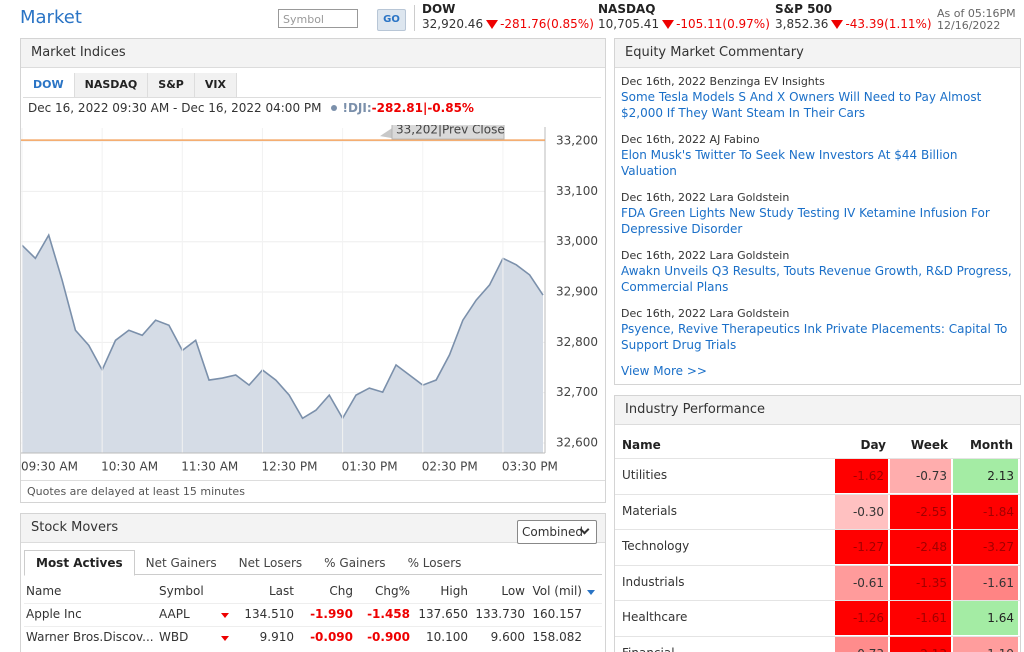 This screenshot has height=652, width=1024. What do you see at coordinates (861, 476) in the screenshot?
I see `industry-cell: -1.62` at bounding box center [861, 476].